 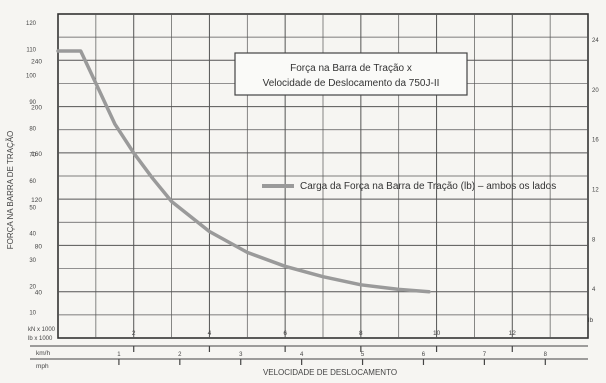 I want to click on y-tick-label-kn: 110, so click(x=31, y=50).